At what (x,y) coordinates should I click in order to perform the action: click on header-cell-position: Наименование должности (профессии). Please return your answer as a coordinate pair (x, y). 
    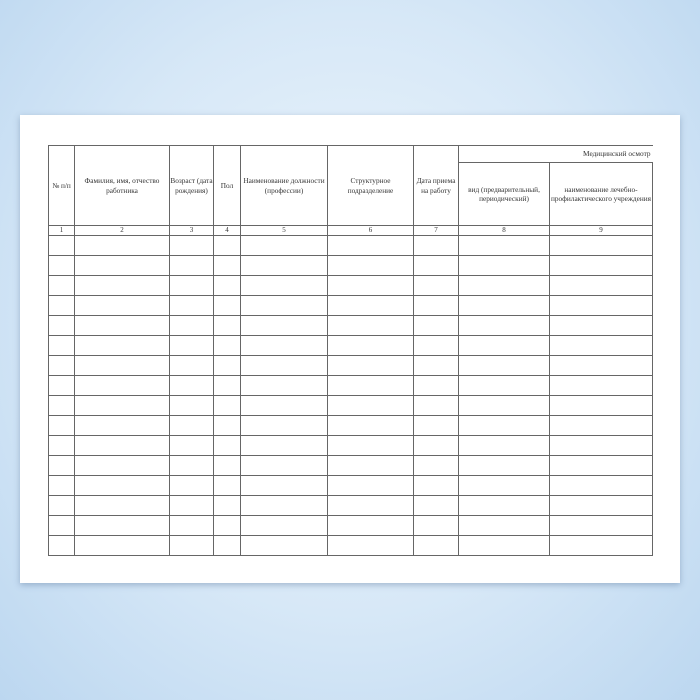
    Looking at the image, I should click on (284, 185).